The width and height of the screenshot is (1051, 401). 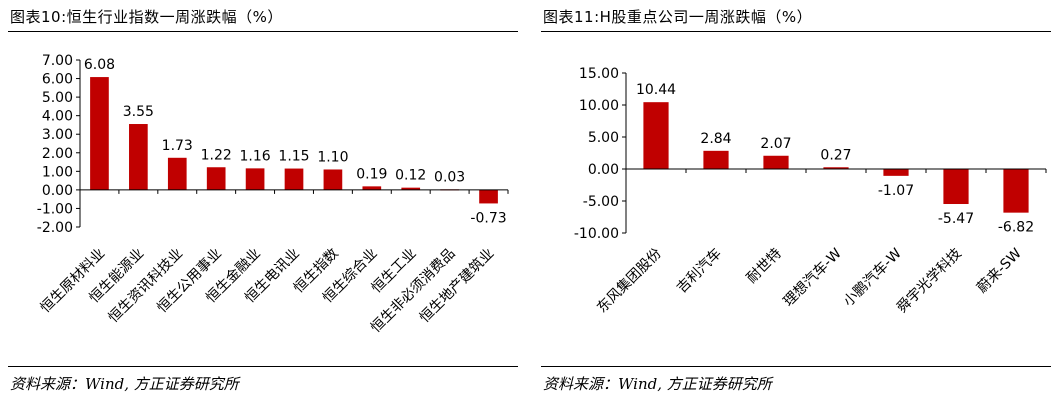 I want to click on category-label: 小鹏汽车-W, so click(x=872, y=277).